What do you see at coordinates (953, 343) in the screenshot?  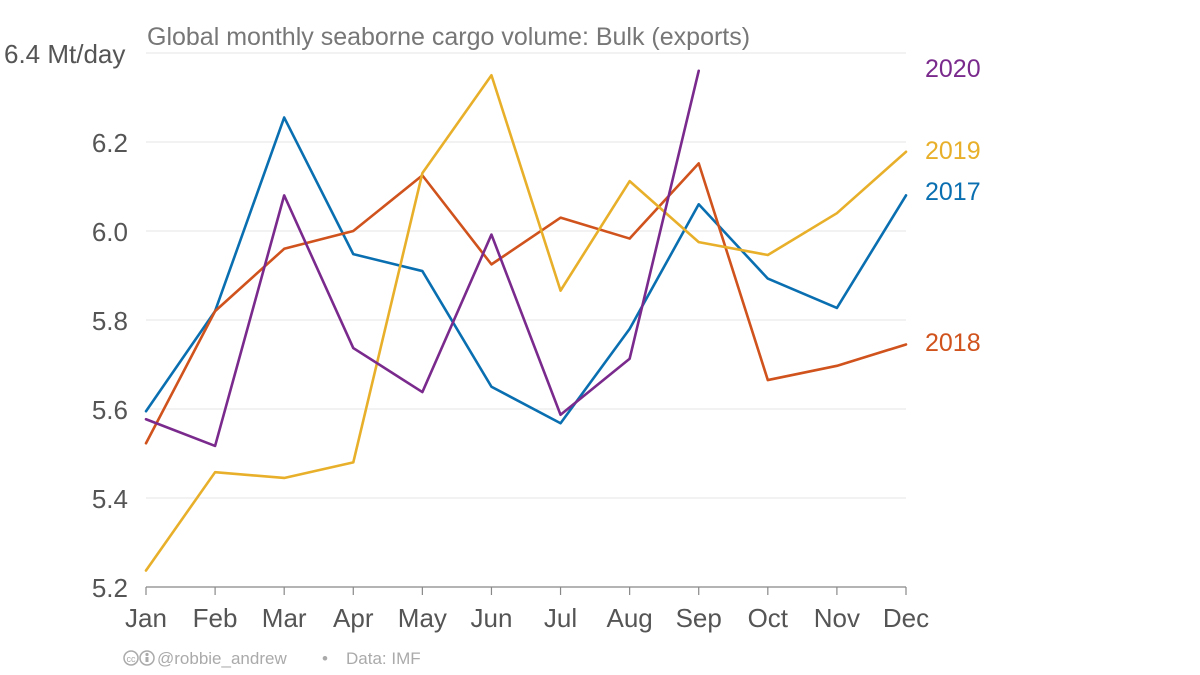 I see `series-label-2018: 2018` at bounding box center [953, 343].